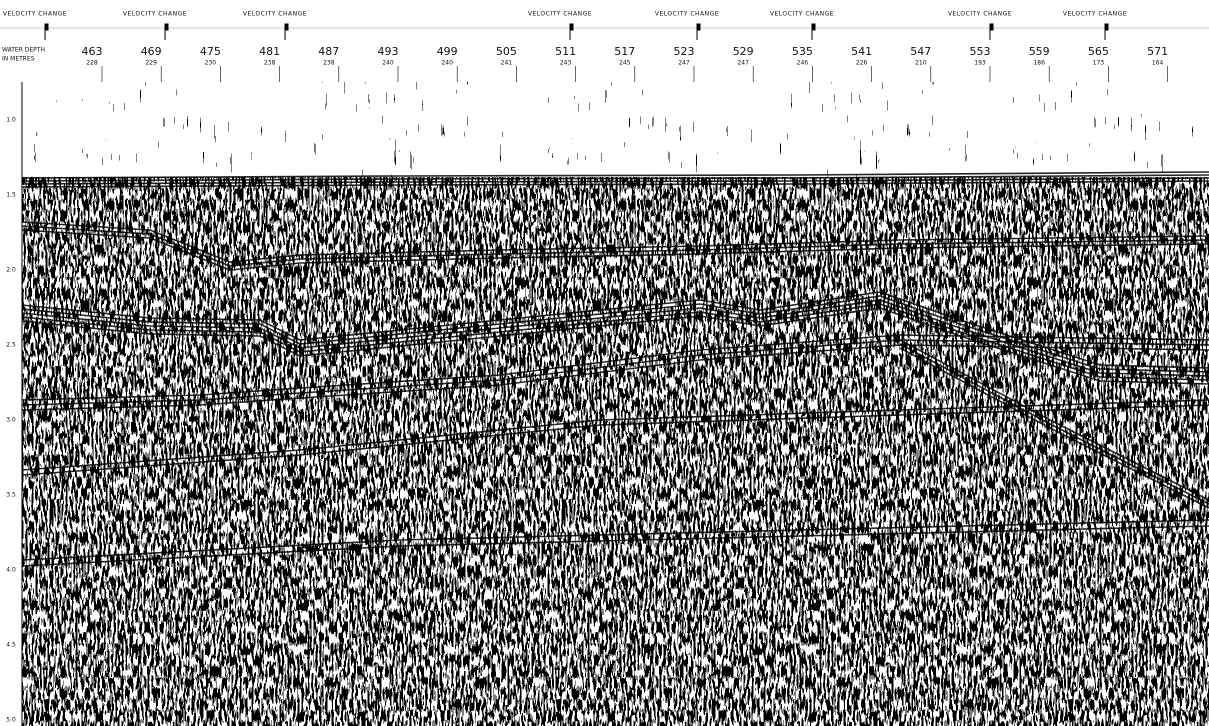  I want to click on shot-point: 571, so click(1157, 51).